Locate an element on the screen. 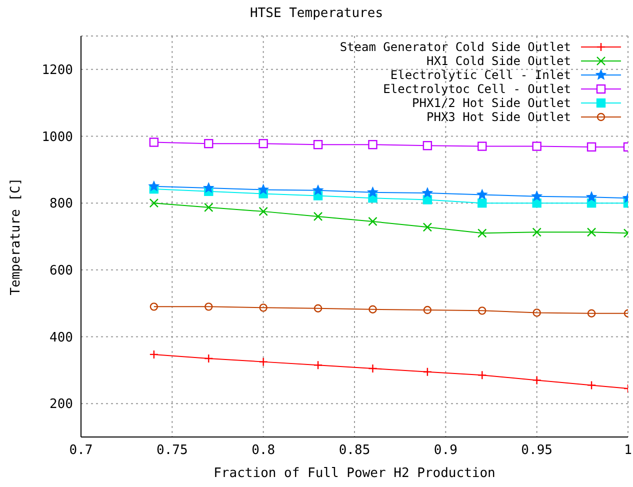  y-tick-label: 1200 is located at coordinates (57, 70).